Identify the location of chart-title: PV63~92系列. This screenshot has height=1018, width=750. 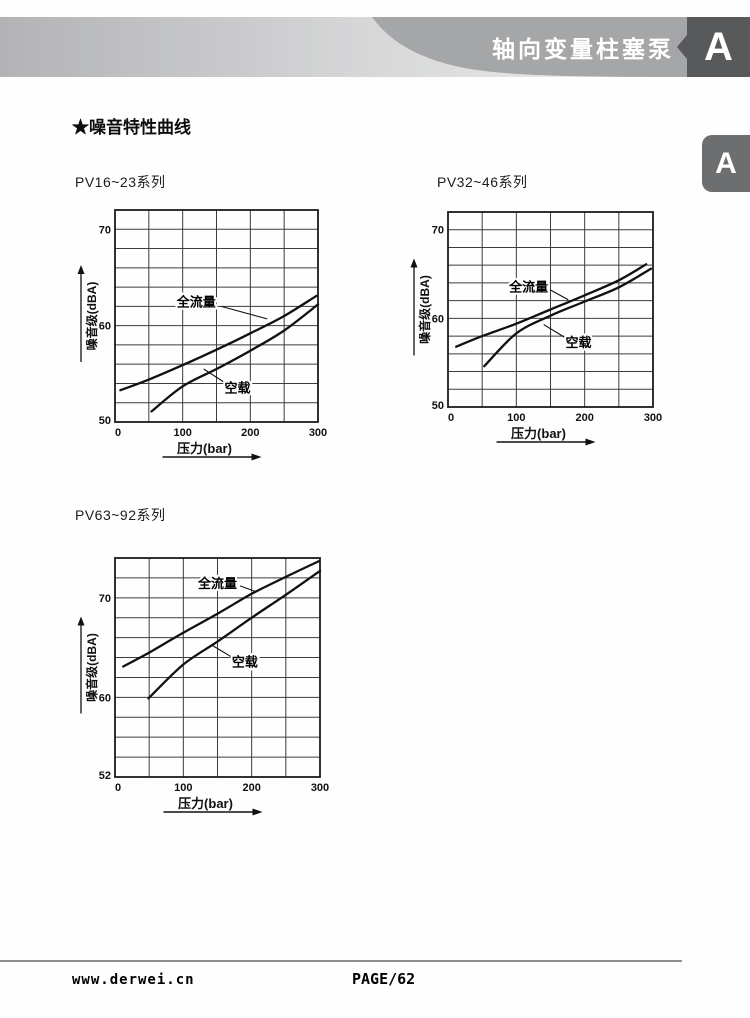
(120, 515).